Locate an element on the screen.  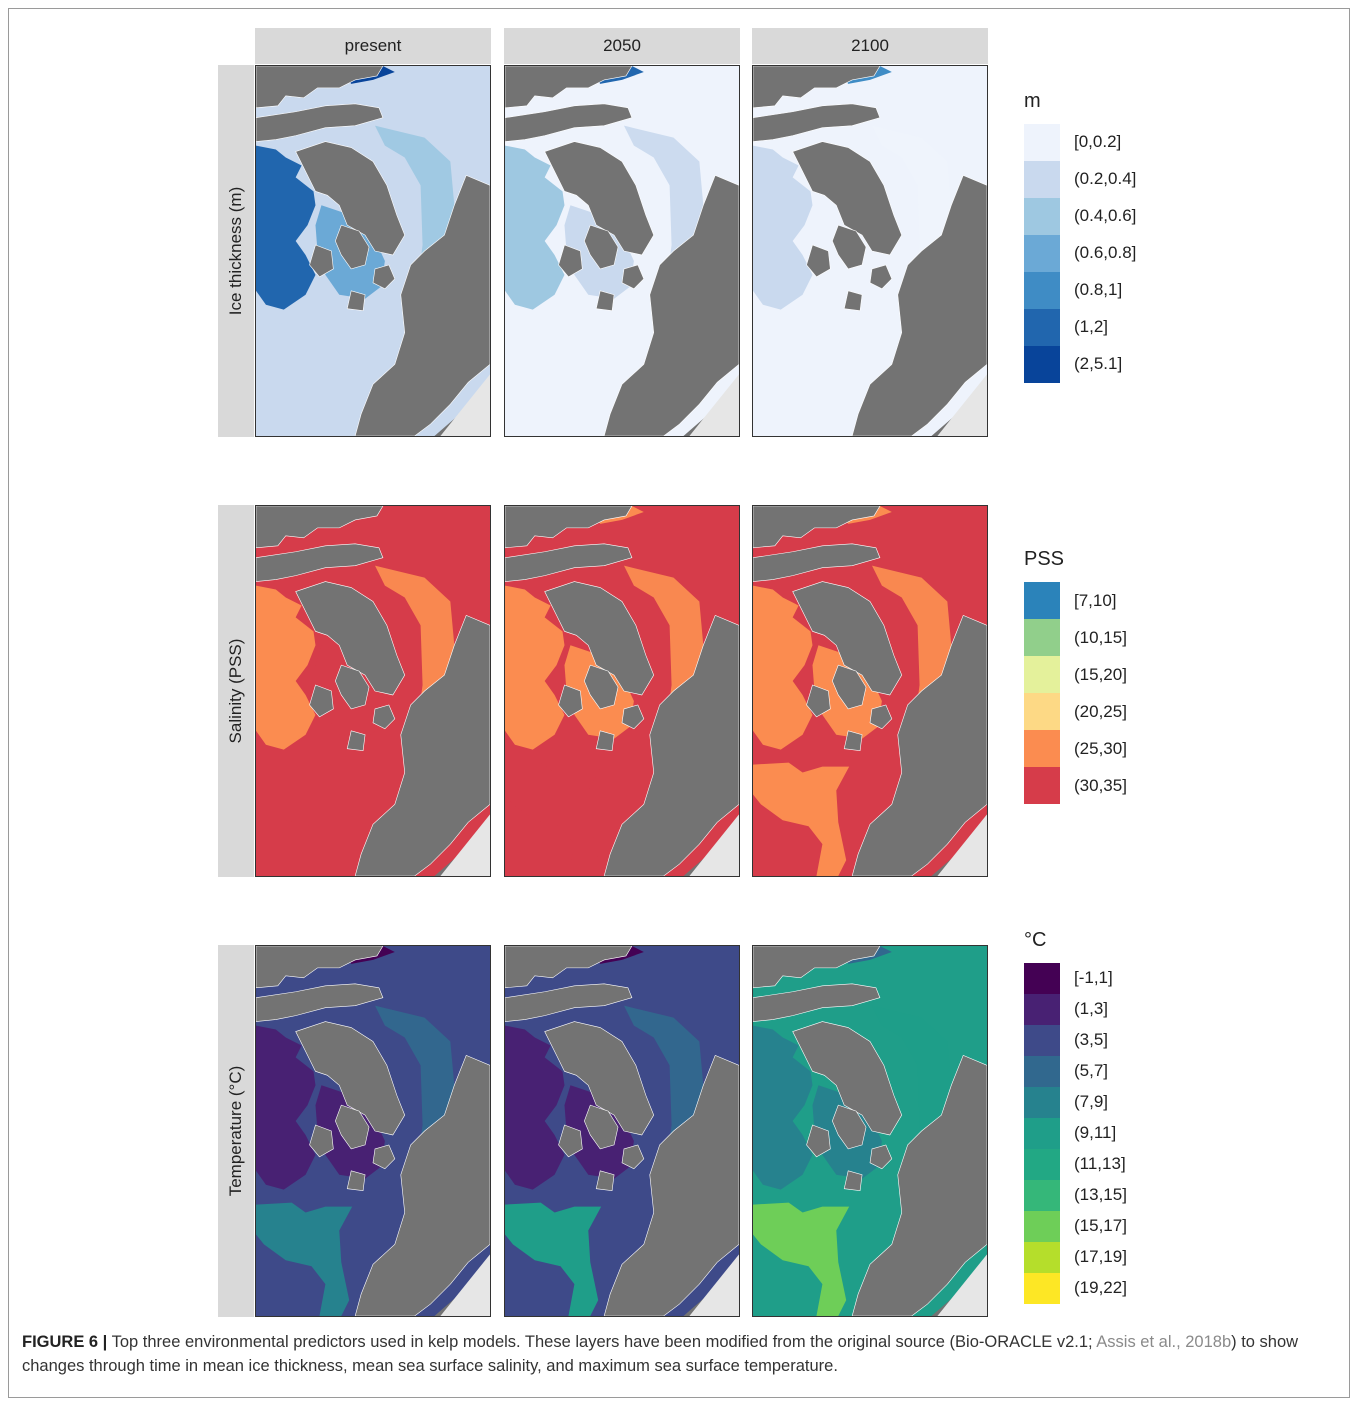
column-strip-1: present is located at coordinates (373, 46).